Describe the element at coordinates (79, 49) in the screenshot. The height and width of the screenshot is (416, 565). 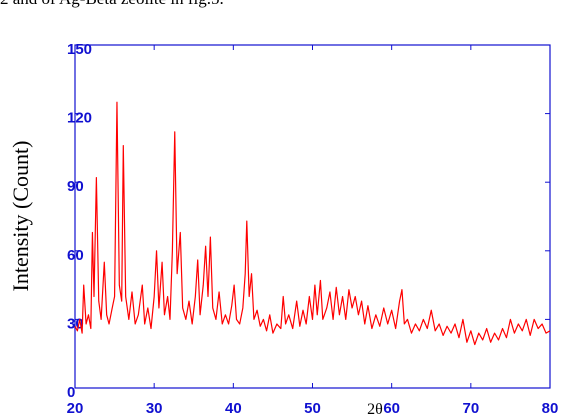
I see `y-tick-label: 150` at that location.